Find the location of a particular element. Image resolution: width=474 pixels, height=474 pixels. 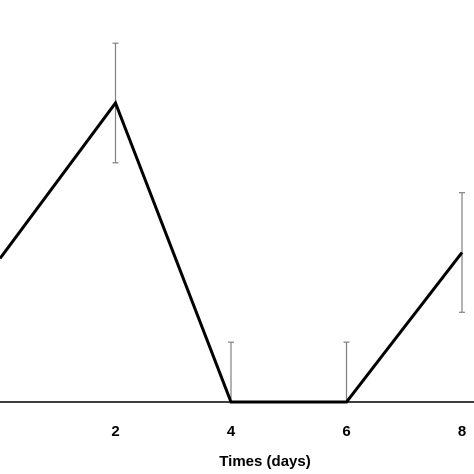

x-tick-label: 4 is located at coordinates (231, 431).